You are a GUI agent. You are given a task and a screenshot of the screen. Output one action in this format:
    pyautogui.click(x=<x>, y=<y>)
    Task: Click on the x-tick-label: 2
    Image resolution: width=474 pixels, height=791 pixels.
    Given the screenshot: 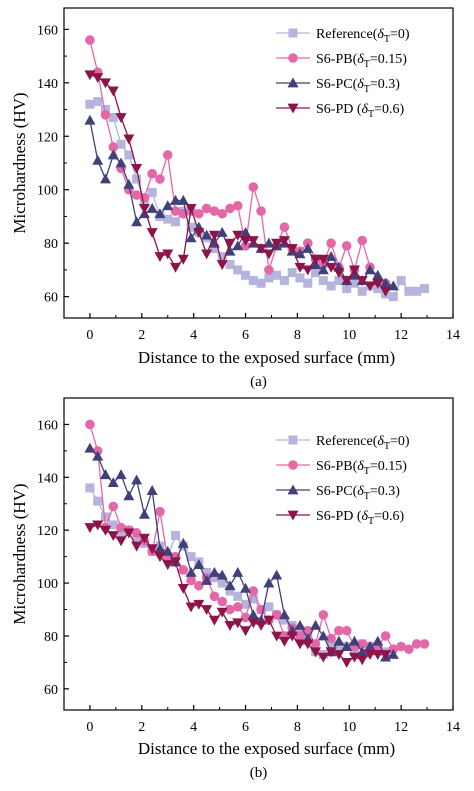 What is the action you would take?
    pyautogui.click(x=141, y=335)
    